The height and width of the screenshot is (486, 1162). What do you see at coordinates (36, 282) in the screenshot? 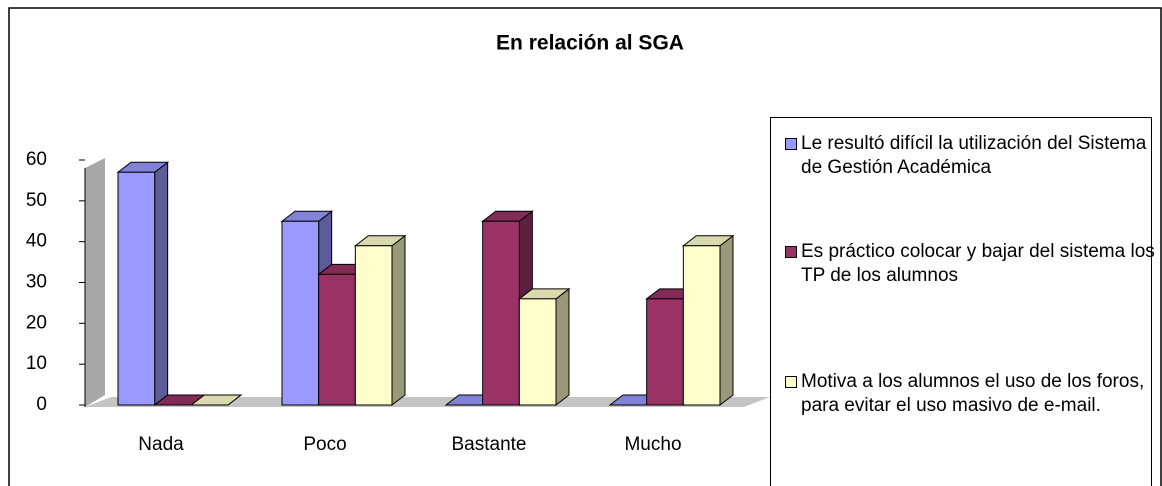
I see `y-tick-label: 30` at bounding box center [36, 282].